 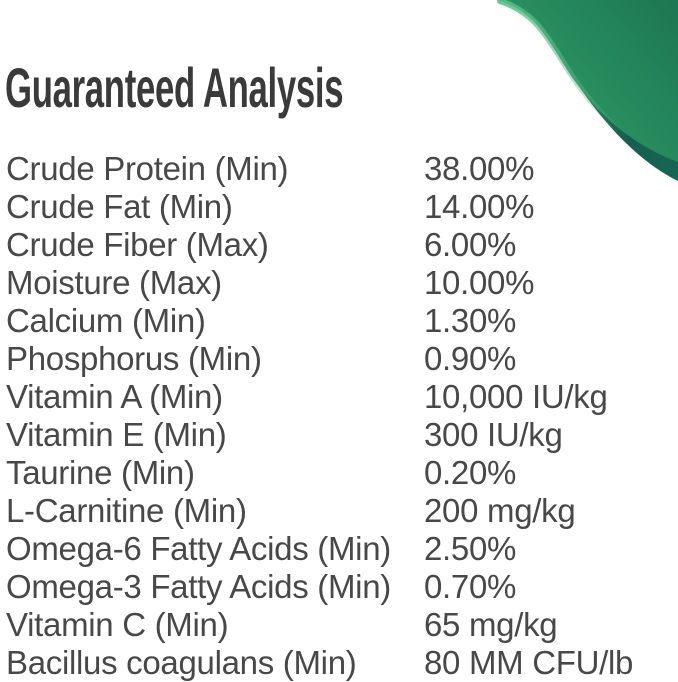 I want to click on nutrient-value: 0.70%, so click(x=470, y=586).